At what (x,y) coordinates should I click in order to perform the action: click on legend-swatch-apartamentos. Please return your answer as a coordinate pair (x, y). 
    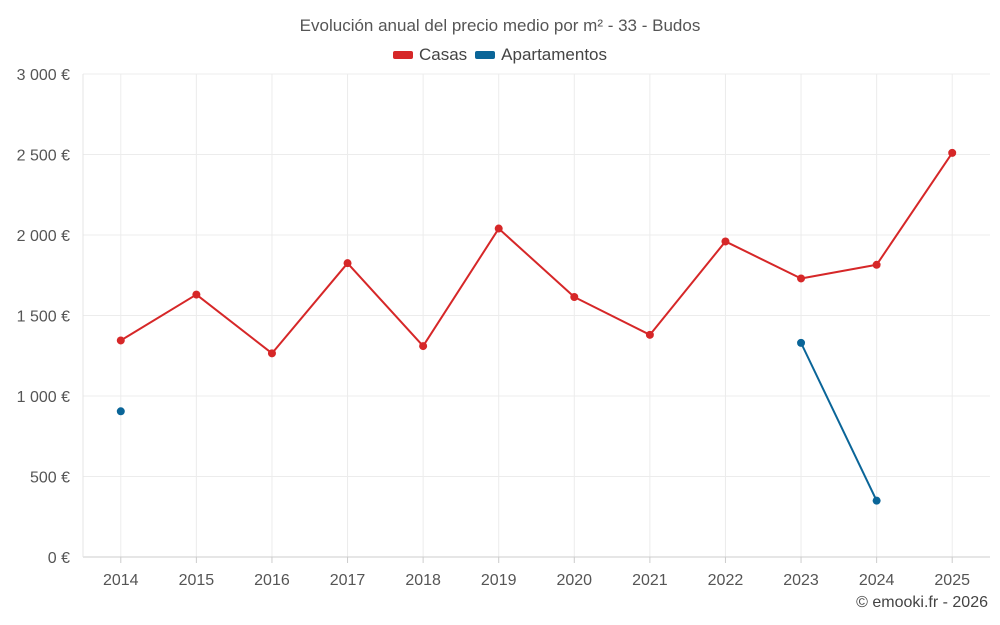
    Looking at the image, I should click on (485, 55).